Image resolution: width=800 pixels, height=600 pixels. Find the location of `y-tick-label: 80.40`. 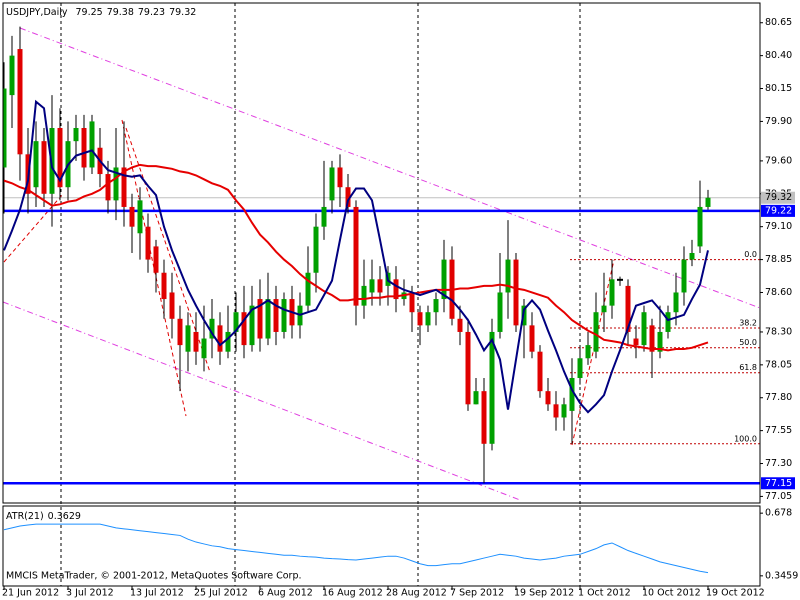

y-tick-label: 80.40 is located at coordinates (778, 55).